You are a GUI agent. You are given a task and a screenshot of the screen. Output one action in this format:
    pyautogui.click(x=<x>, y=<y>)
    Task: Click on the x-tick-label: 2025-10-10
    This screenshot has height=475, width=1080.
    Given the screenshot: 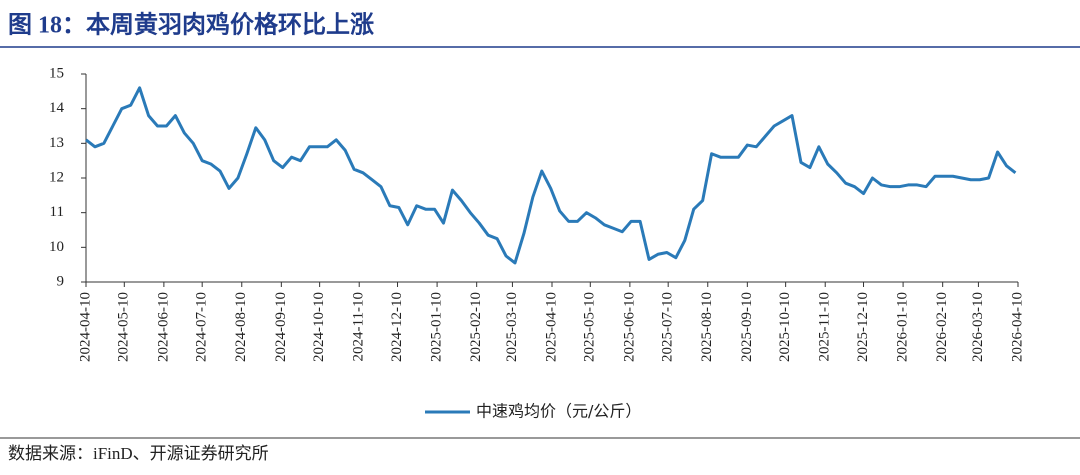 What is the action you would take?
    pyautogui.click(x=785, y=327)
    